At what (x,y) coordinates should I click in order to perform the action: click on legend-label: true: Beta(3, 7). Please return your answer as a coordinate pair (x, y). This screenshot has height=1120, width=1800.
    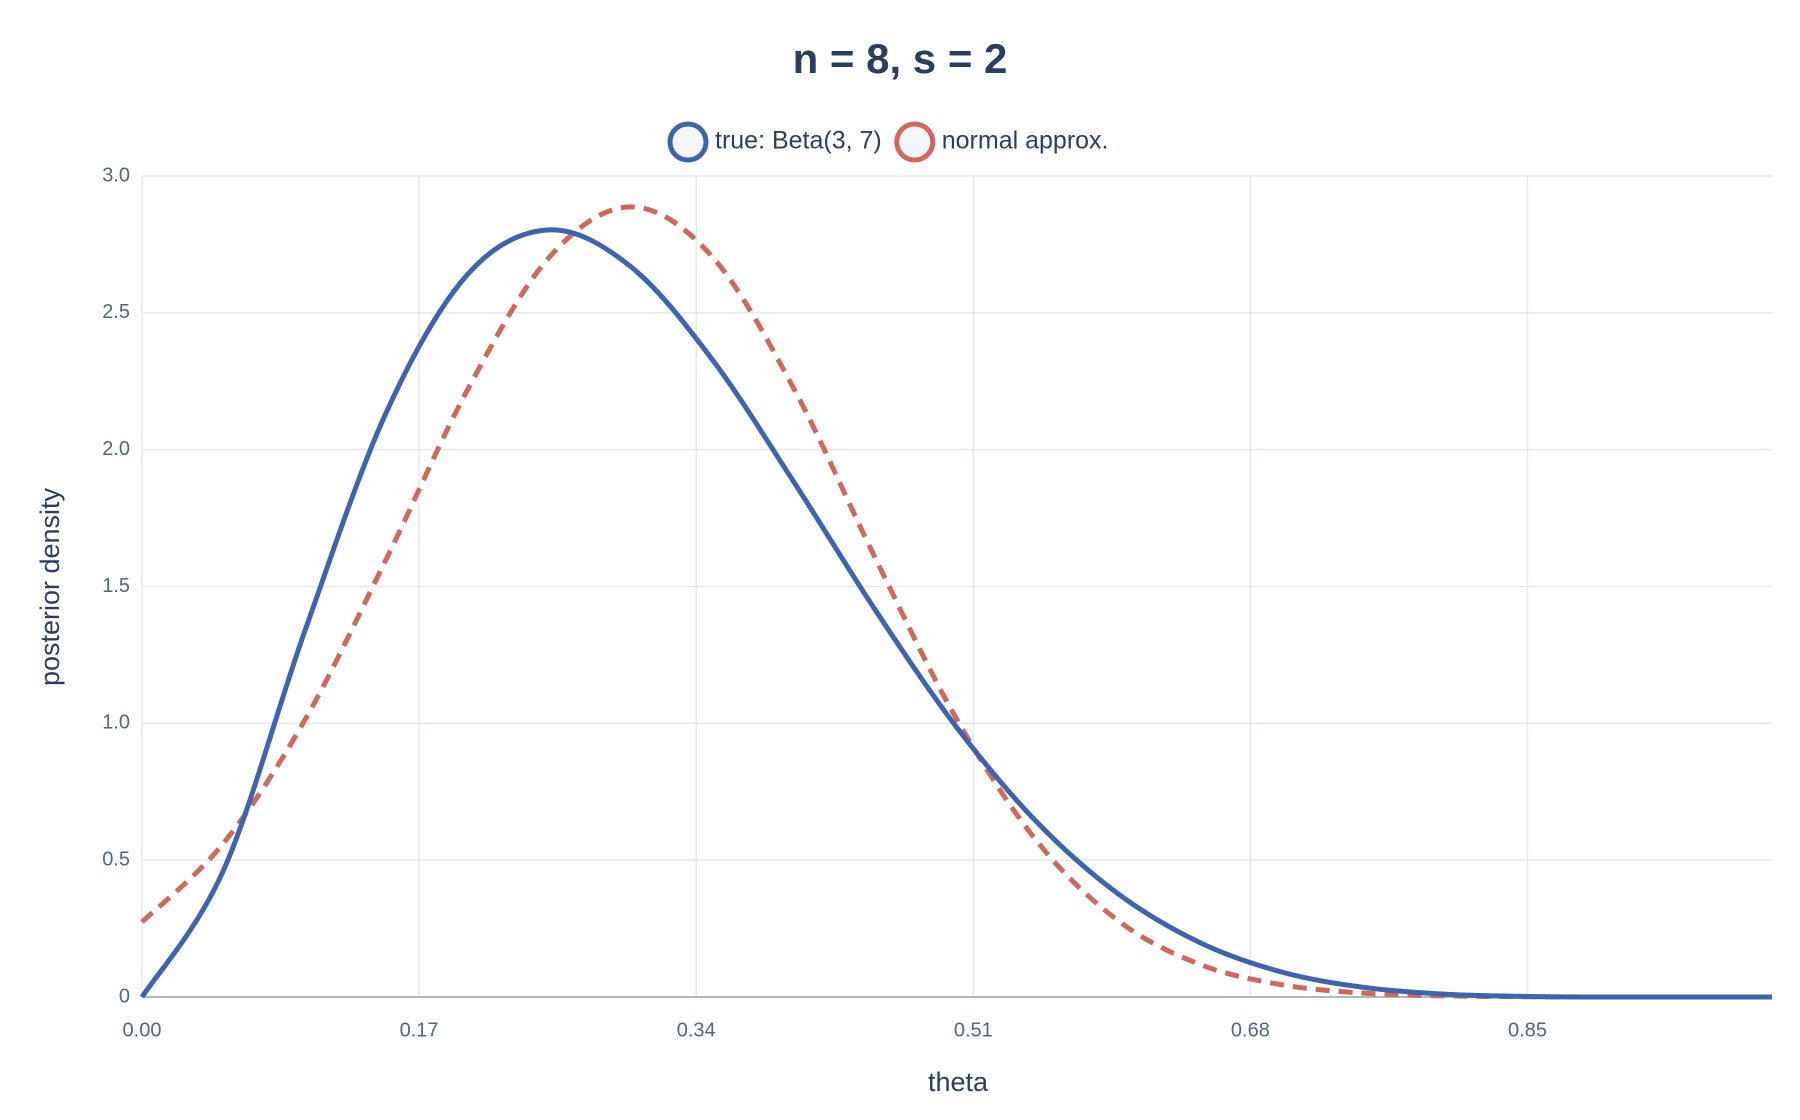
    Looking at the image, I should click on (798, 141).